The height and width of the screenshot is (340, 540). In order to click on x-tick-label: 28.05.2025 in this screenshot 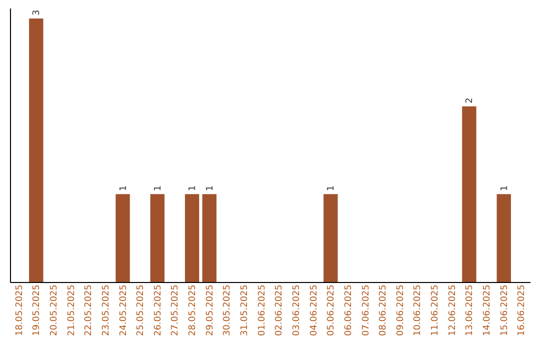, I will do `click(193, 310)`.